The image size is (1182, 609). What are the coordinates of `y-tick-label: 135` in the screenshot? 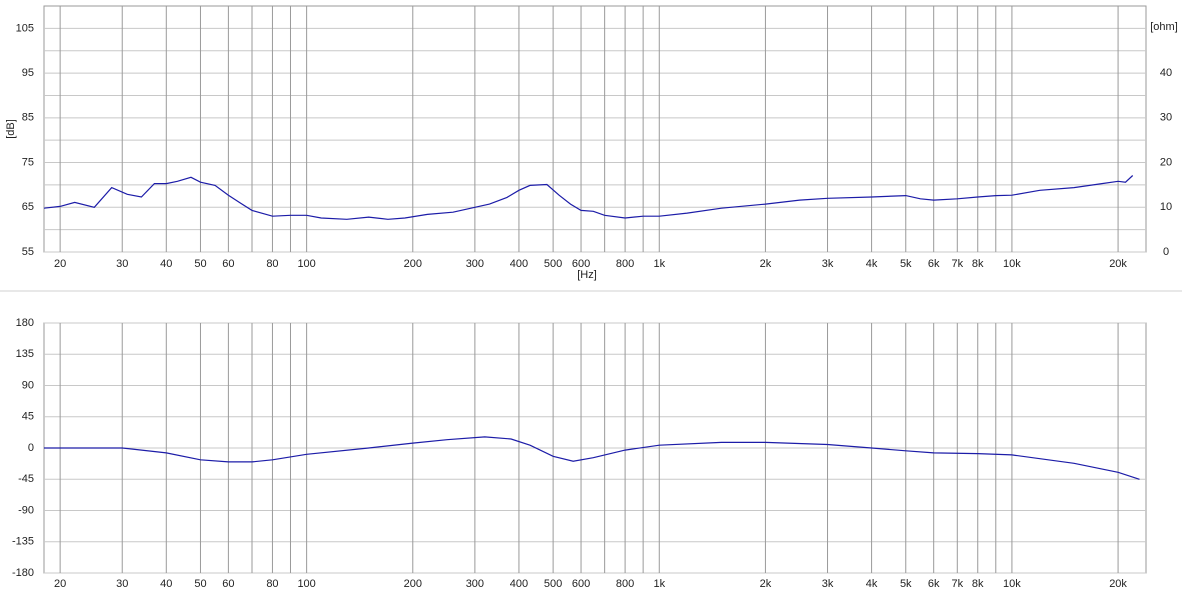 It's located at (25, 354).